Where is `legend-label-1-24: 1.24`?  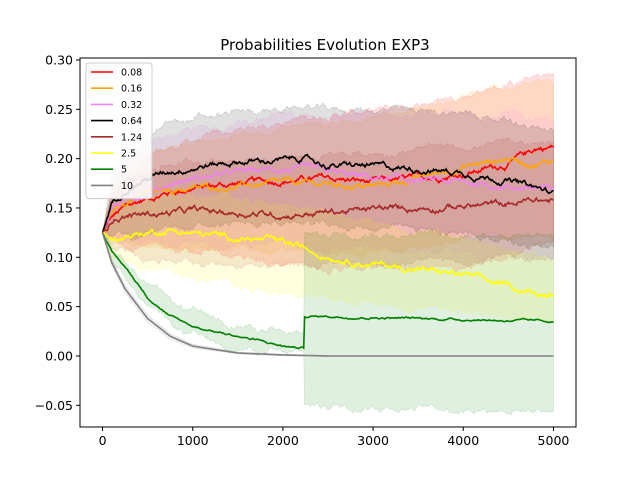
legend-label-1-24: 1.24 is located at coordinates (131, 137).